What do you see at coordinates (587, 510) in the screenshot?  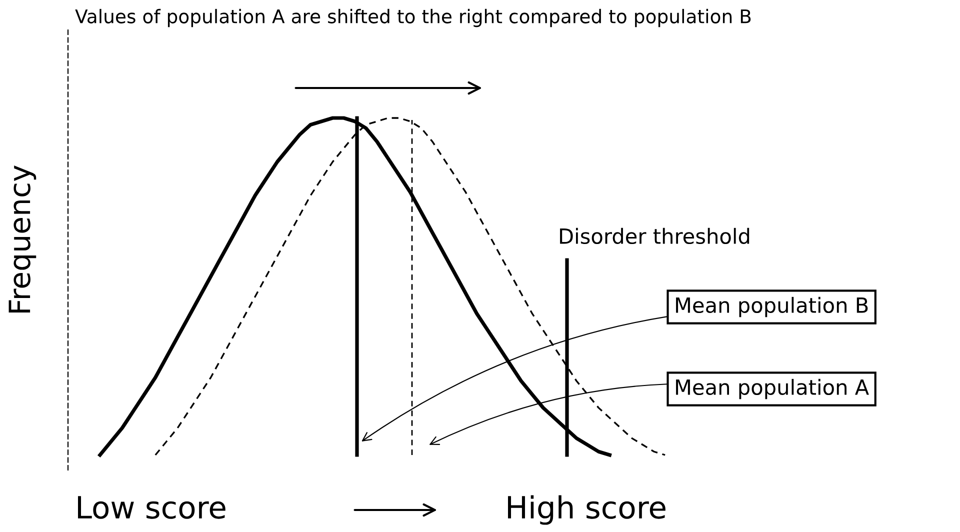 I see `text: High score` at bounding box center [587, 510].